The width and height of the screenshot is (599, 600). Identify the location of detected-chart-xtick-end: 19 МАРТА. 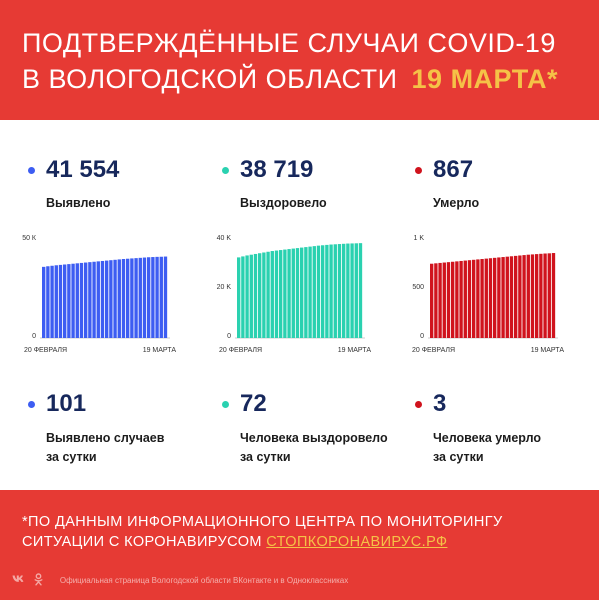
(160, 350).